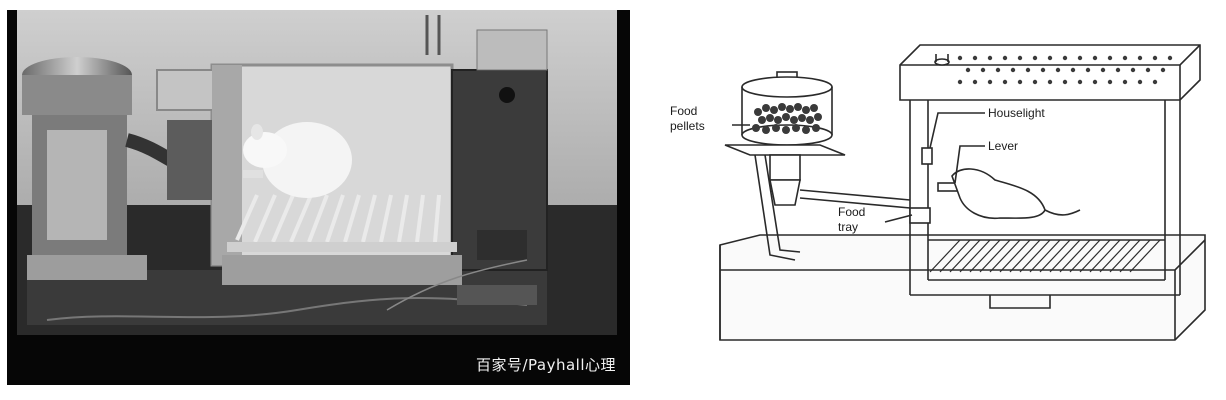 This screenshot has width=1226, height=400. I want to click on white-rat, so click(297, 160).